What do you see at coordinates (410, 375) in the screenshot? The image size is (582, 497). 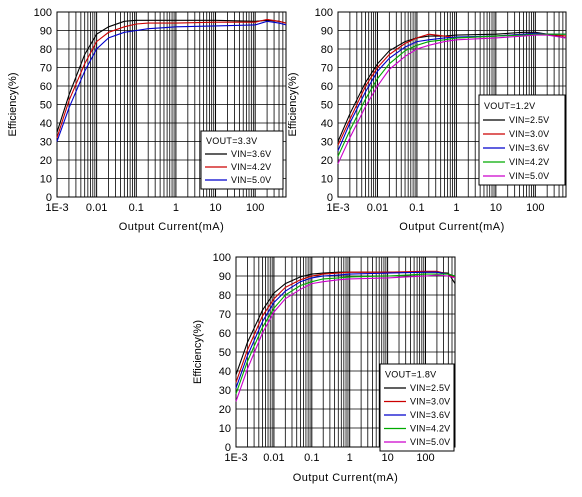 I see `legend-title: VOUT=1.8V` at bounding box center [410, 375].